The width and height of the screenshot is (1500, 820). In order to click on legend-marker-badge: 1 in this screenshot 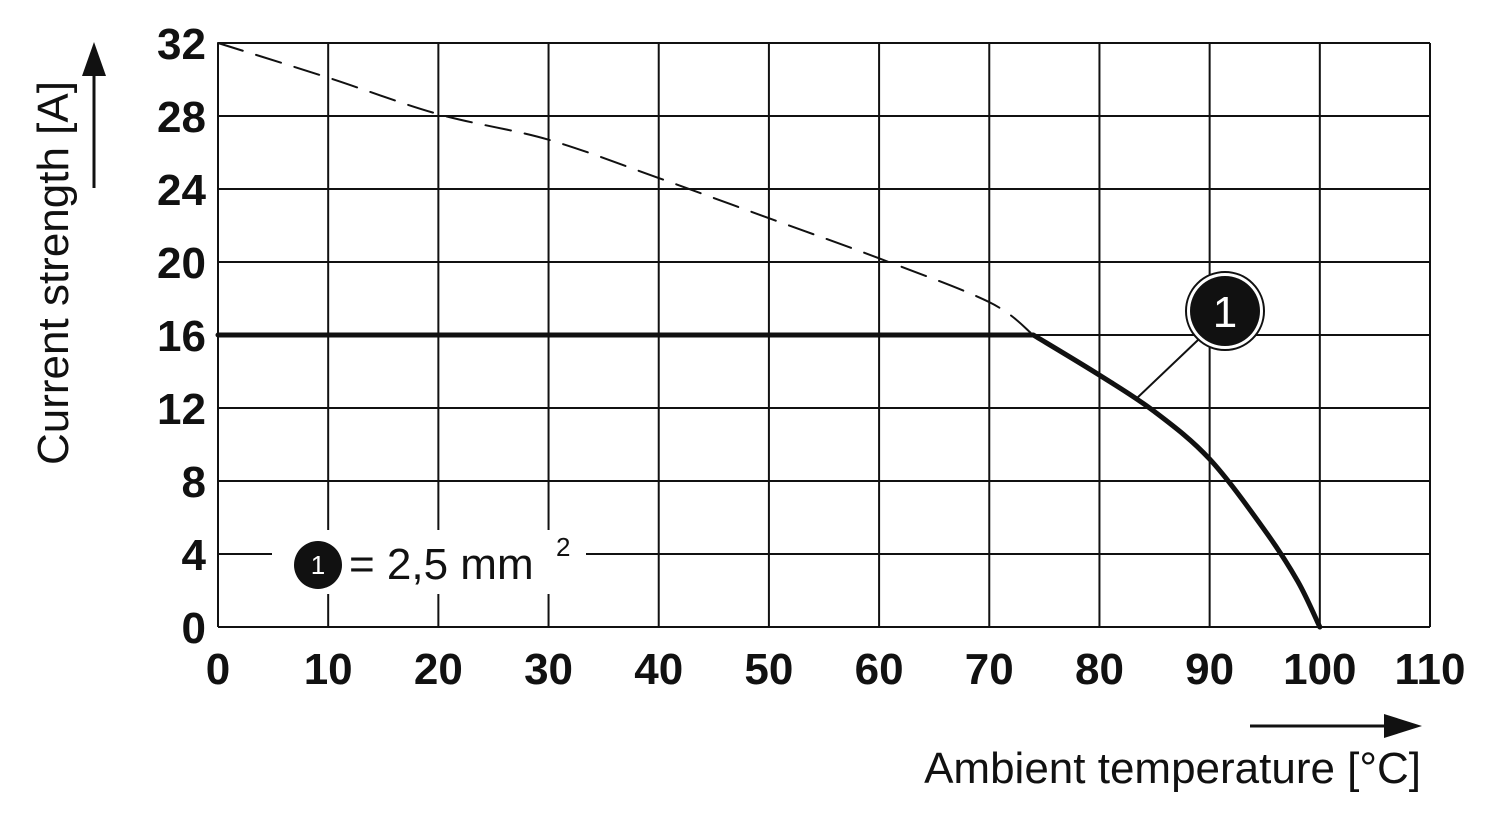, I will do `click(318, 565)`.